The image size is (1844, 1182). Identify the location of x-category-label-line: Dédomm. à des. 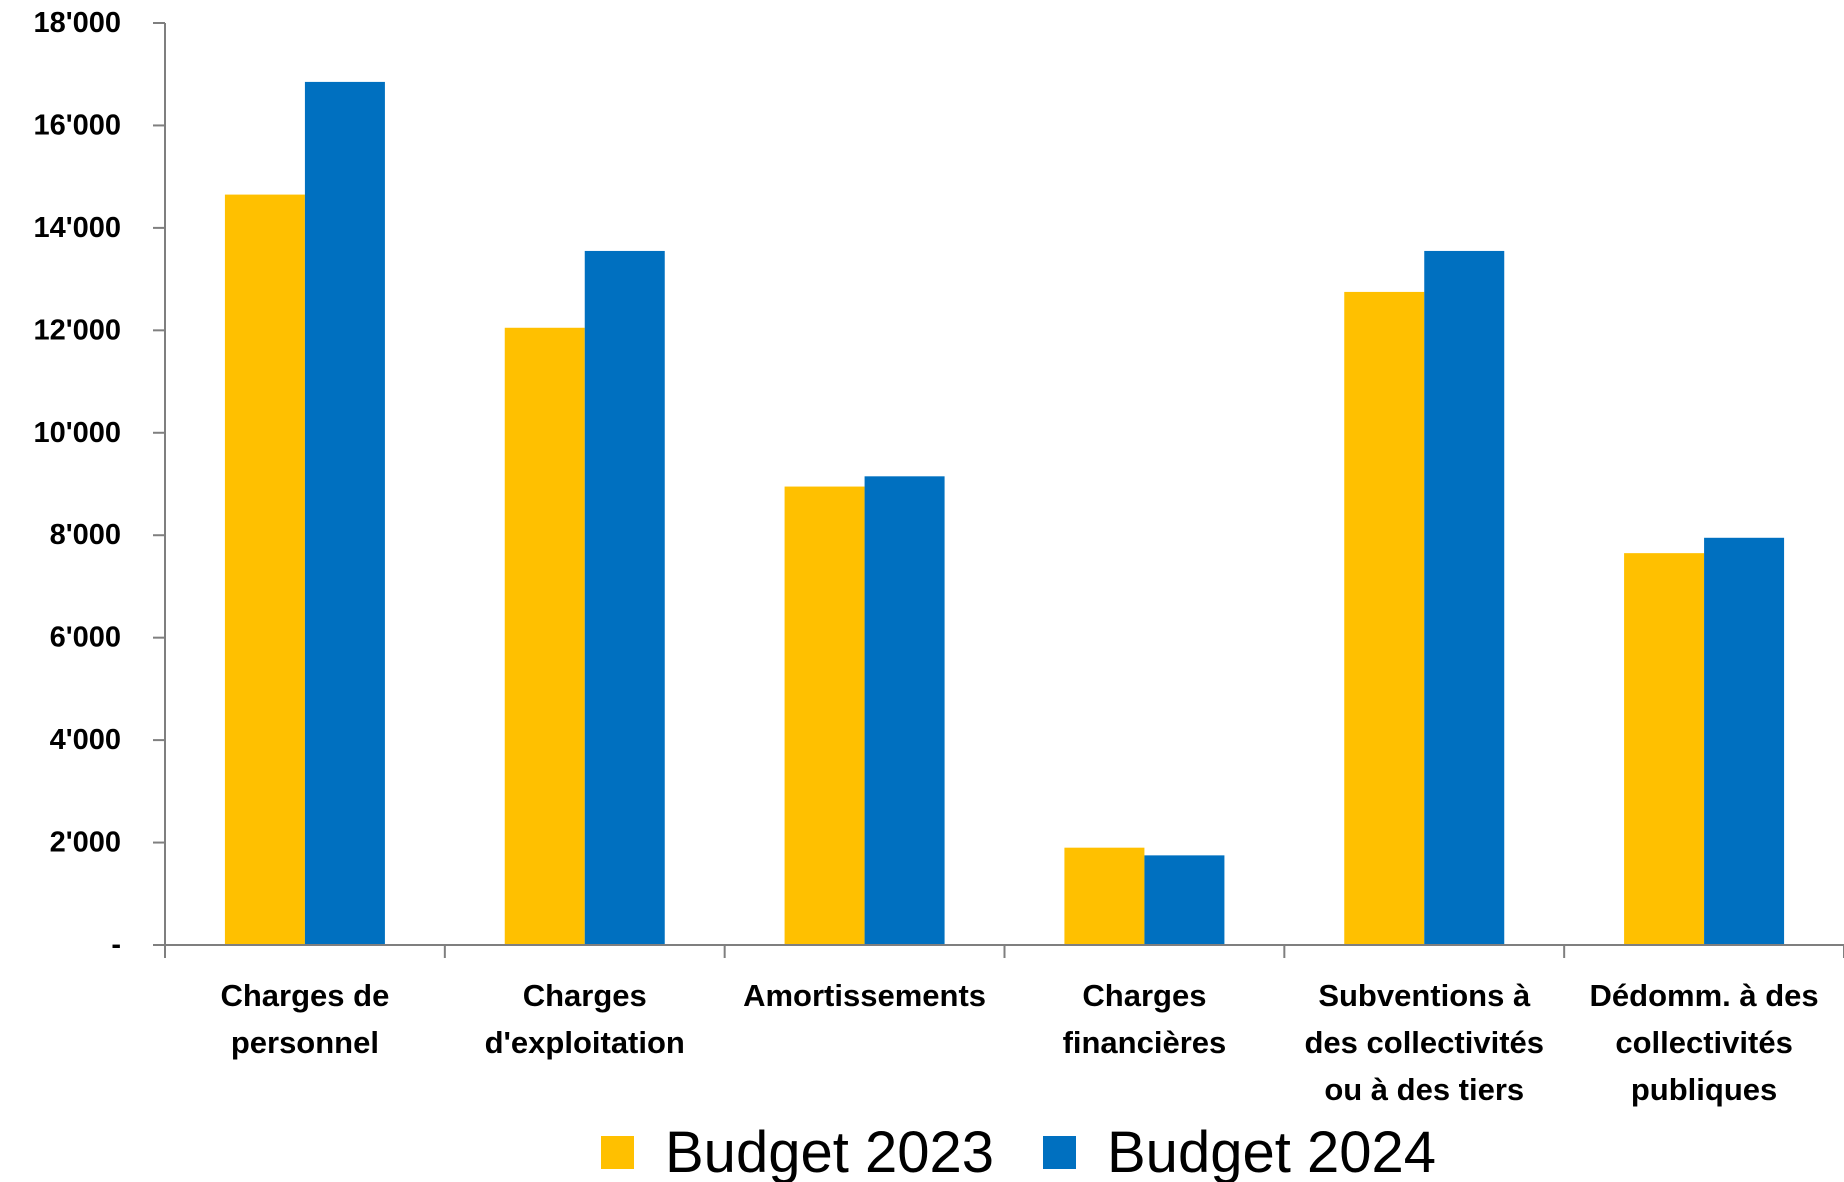
(1704, 995).